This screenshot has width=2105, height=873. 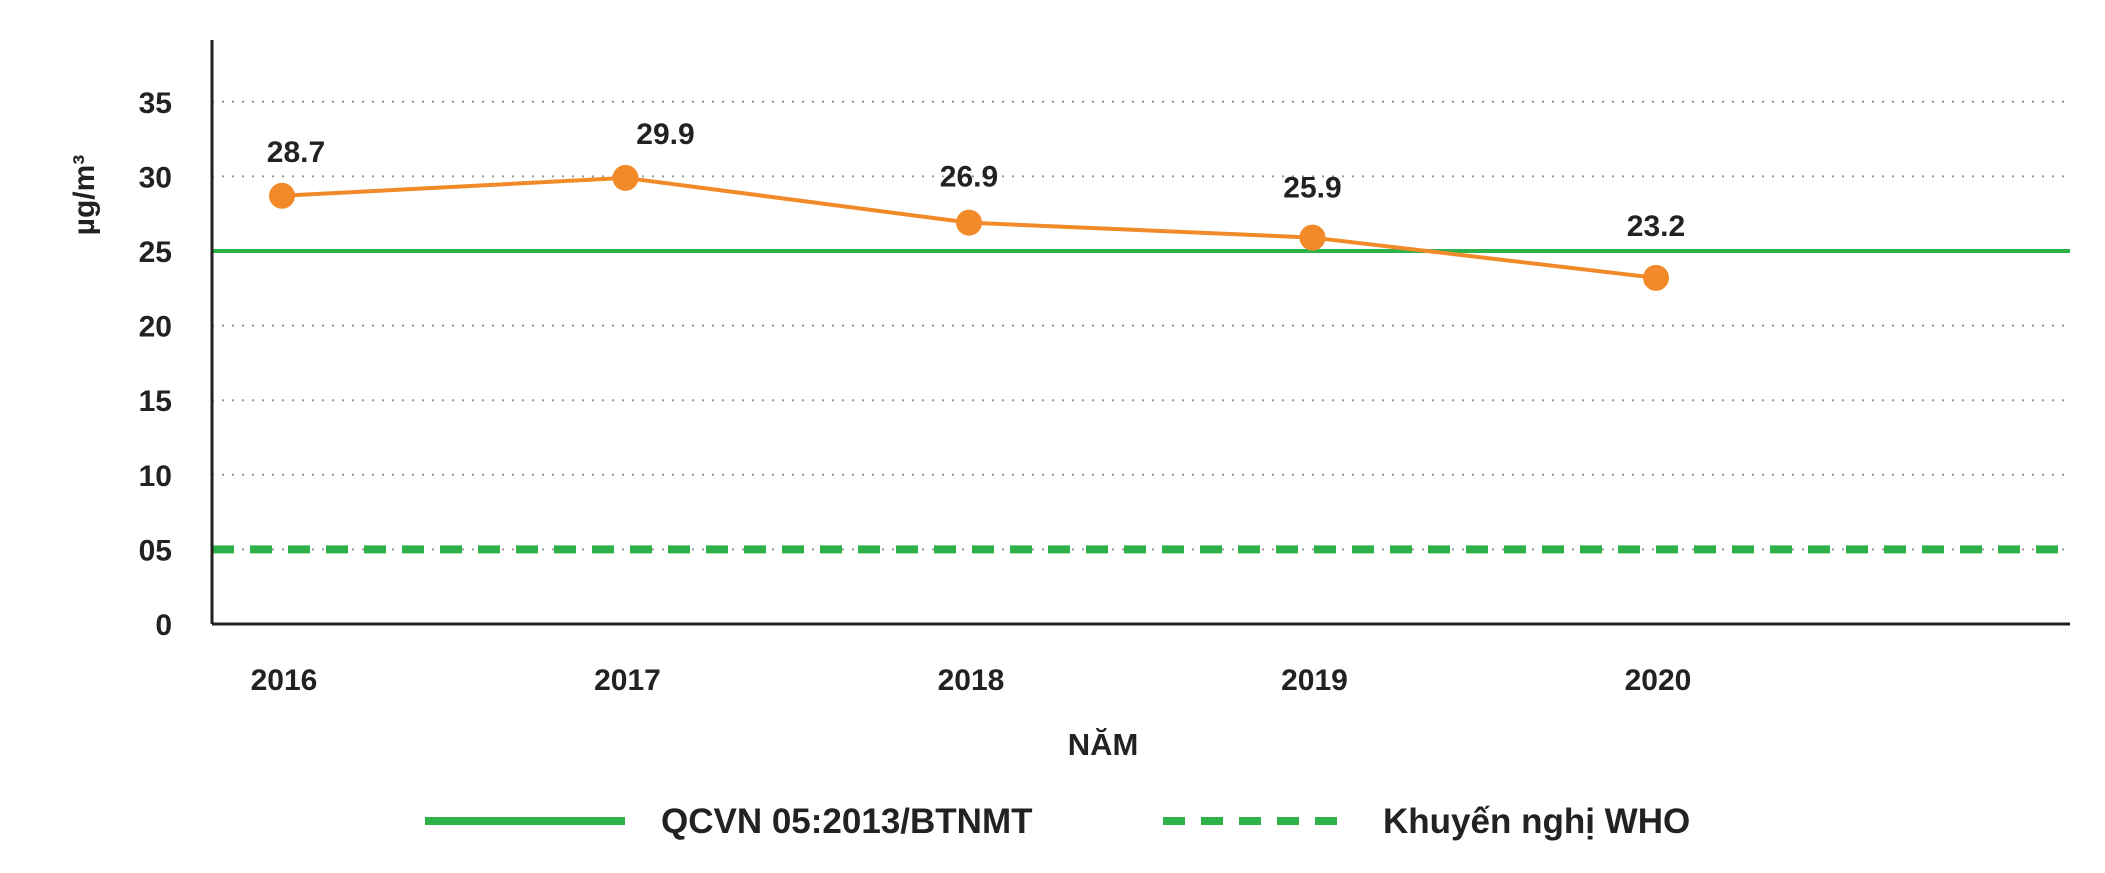 I want to click on data-labels: 28.7 29.9 26.9 25.9 23.2, so click(x=976, y=180).